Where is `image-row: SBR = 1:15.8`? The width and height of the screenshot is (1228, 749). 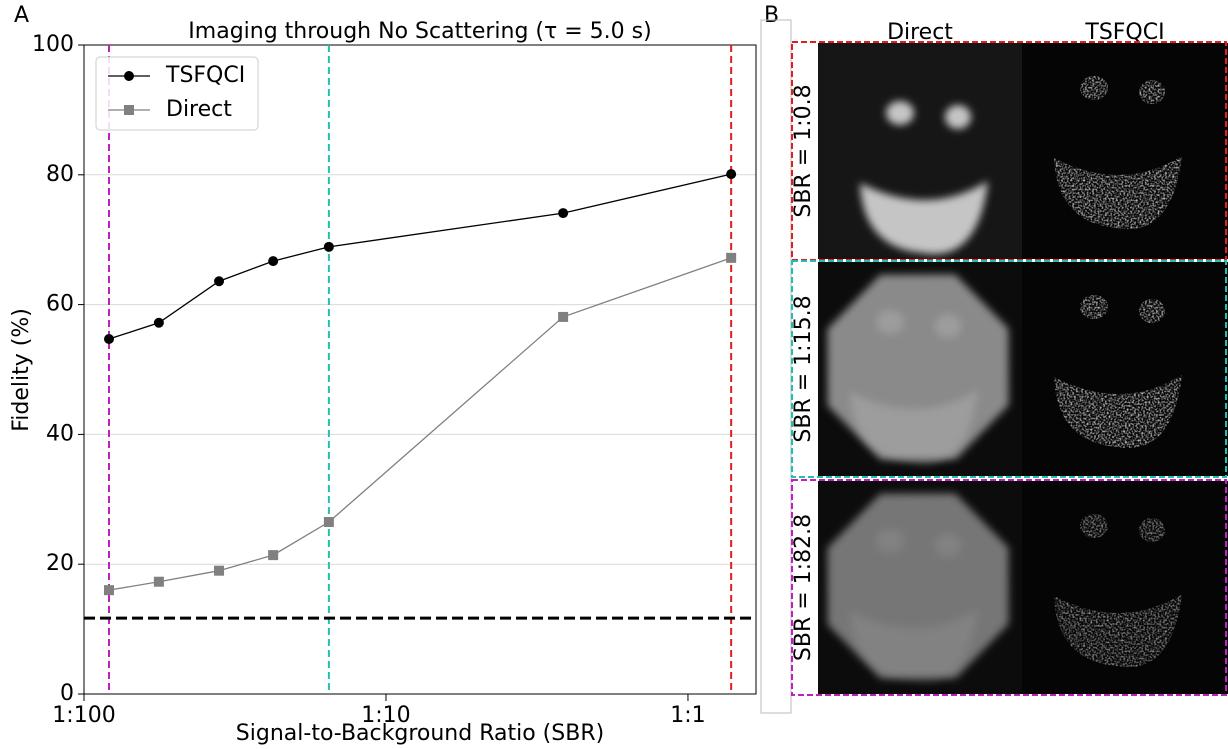 image-row: SBR = 1:15.8 is located at coordinates (1009, 369).